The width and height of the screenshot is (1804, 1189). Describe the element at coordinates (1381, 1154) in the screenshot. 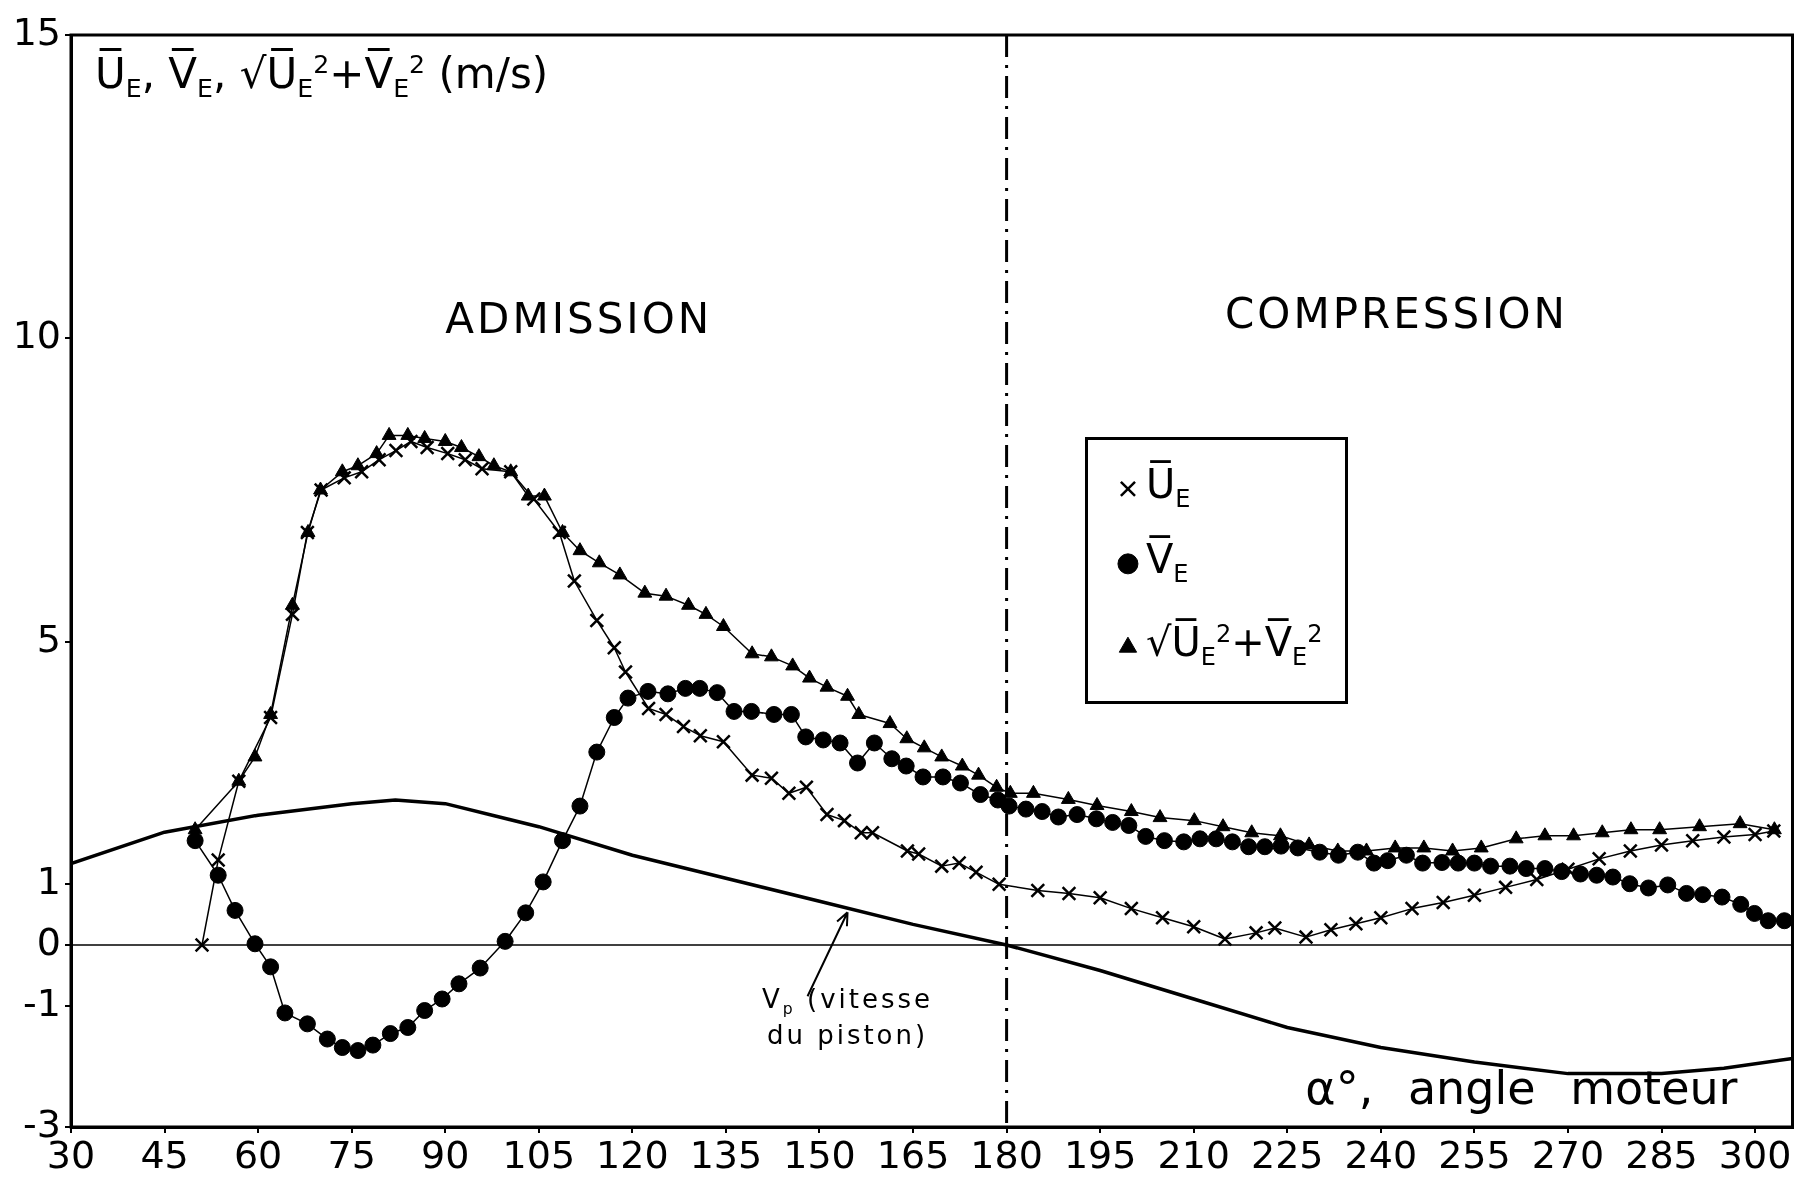

I see `x-tick-label: 240` at that location.